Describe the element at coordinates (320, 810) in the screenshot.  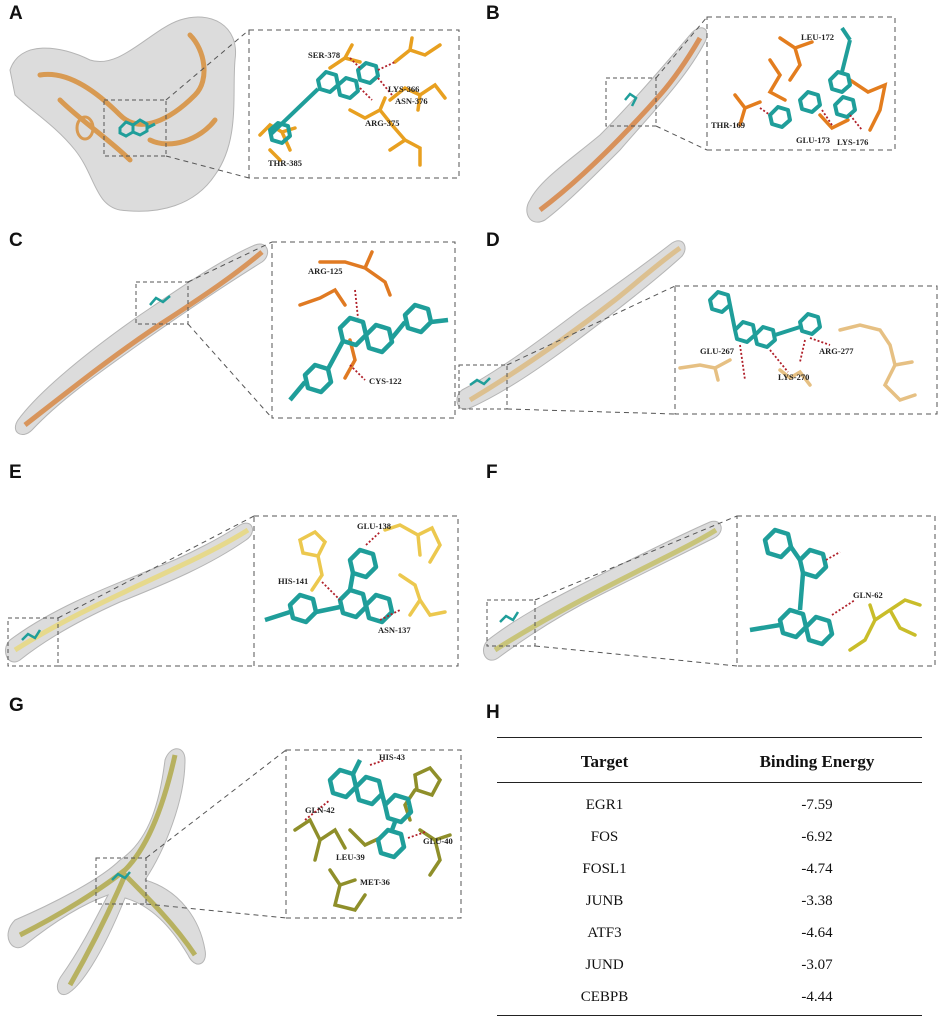
I see `residue-label-g-2: GLN-42` at that location.